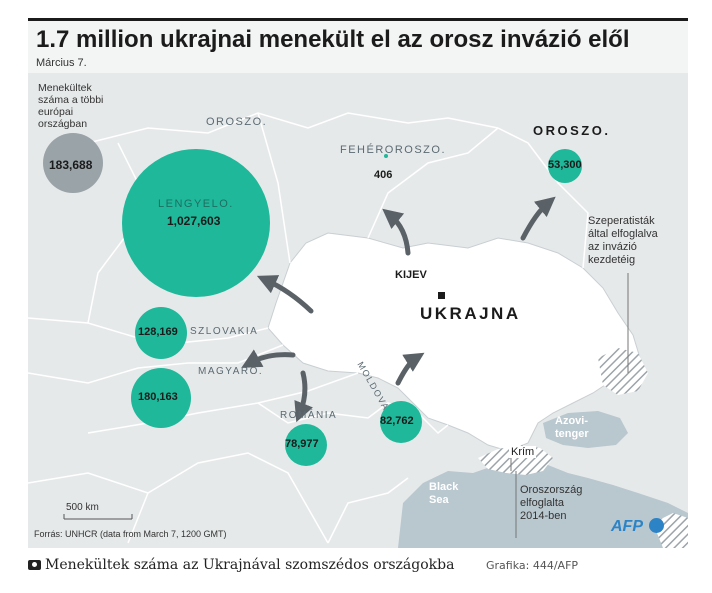 The image size is (712, 593). What do you see at coordinates (627, 526) in the screenshot?
I see `afp-logo-text: AFP` at bounding box center [627, 526].